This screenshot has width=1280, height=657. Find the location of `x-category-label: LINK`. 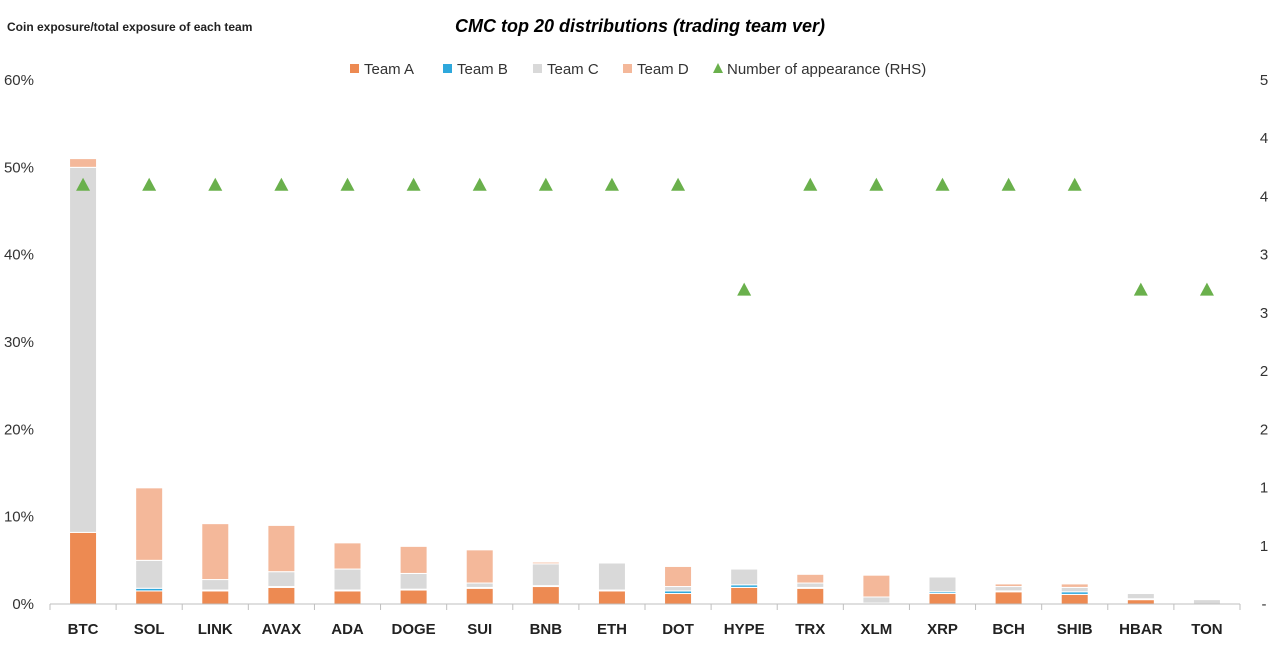

x-category-label: LINK is located at coordinates (215, 629).